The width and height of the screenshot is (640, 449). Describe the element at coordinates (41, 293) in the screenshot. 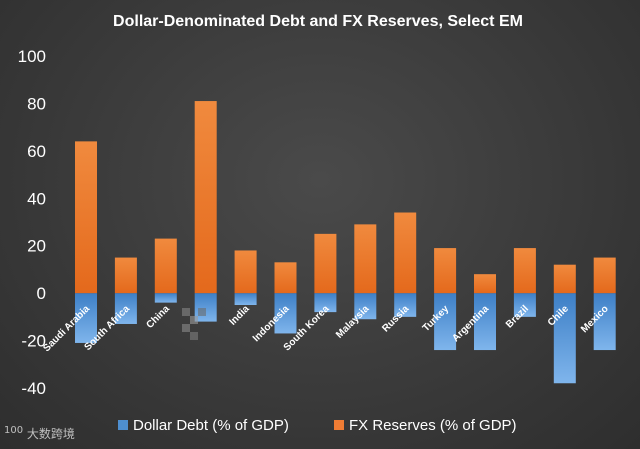

I see `y-tick-label: 0` at that location.